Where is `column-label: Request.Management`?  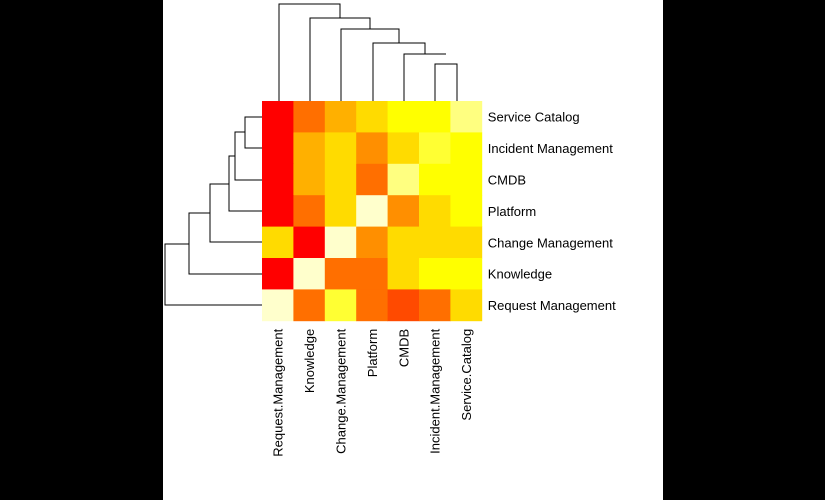 column-label: Request.Management is located at coordinates (278, 392).